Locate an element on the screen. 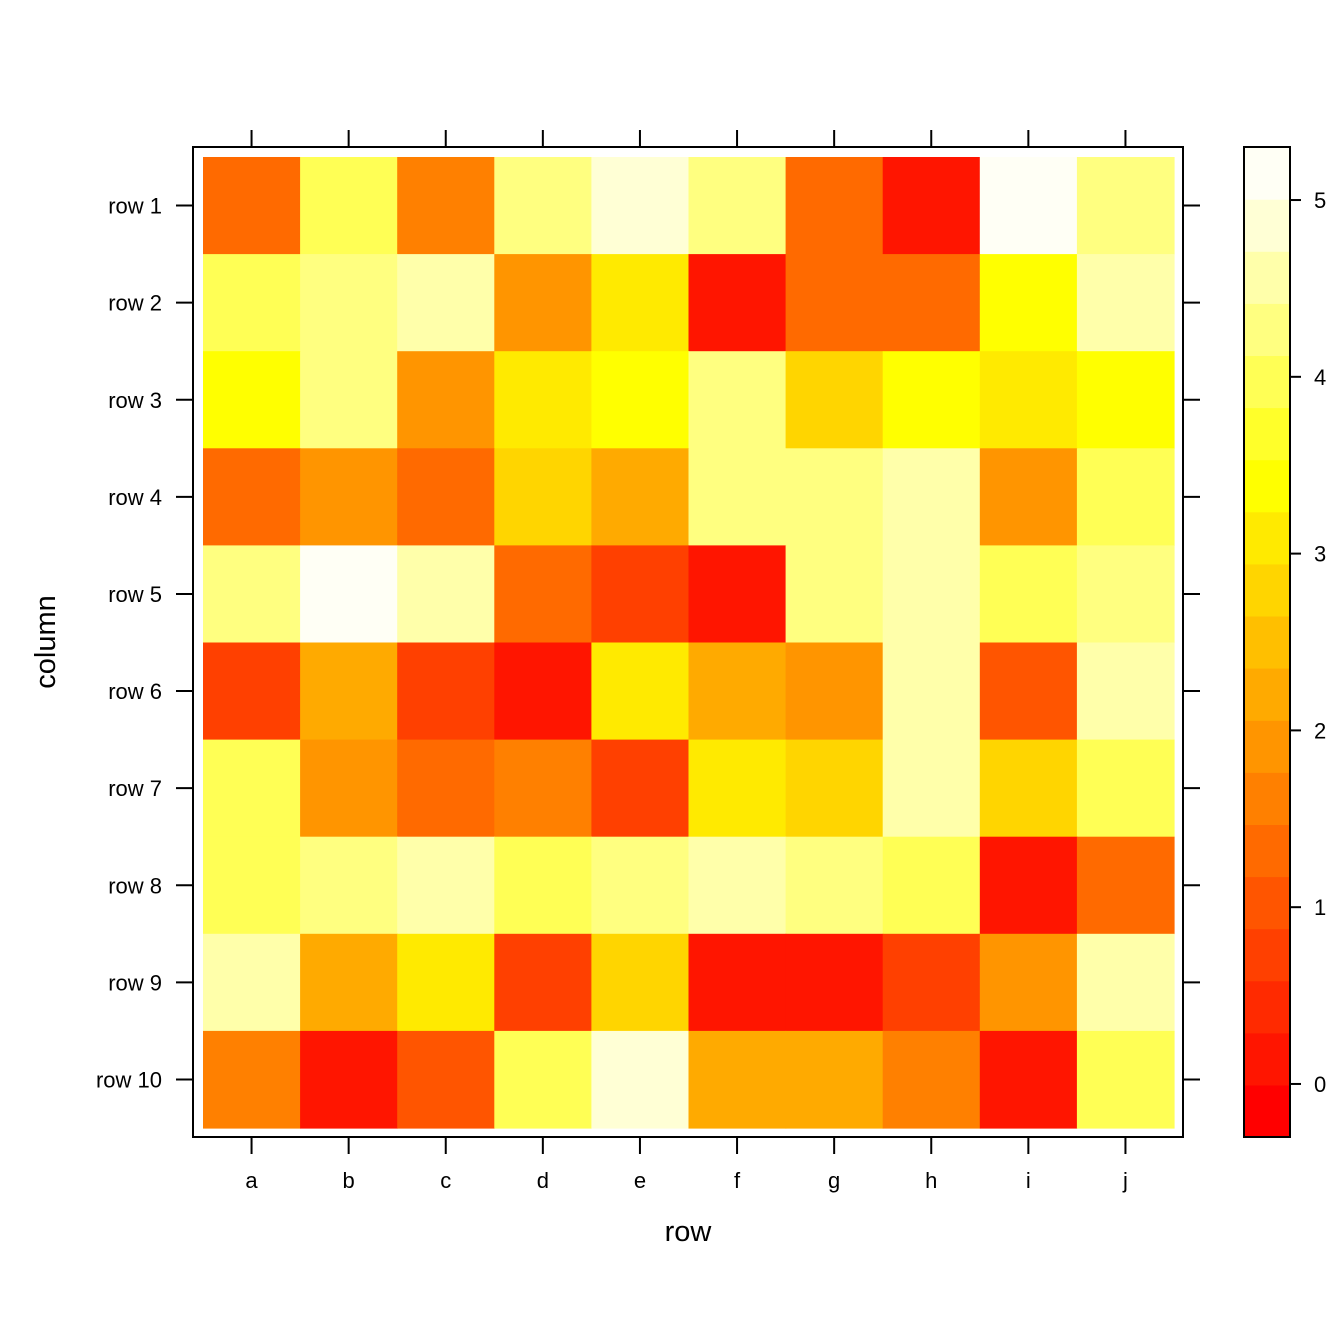 The height and width of the screenshot is (1344, 1344). y-tick-label: row 5 is located at coordinates (135, 594).